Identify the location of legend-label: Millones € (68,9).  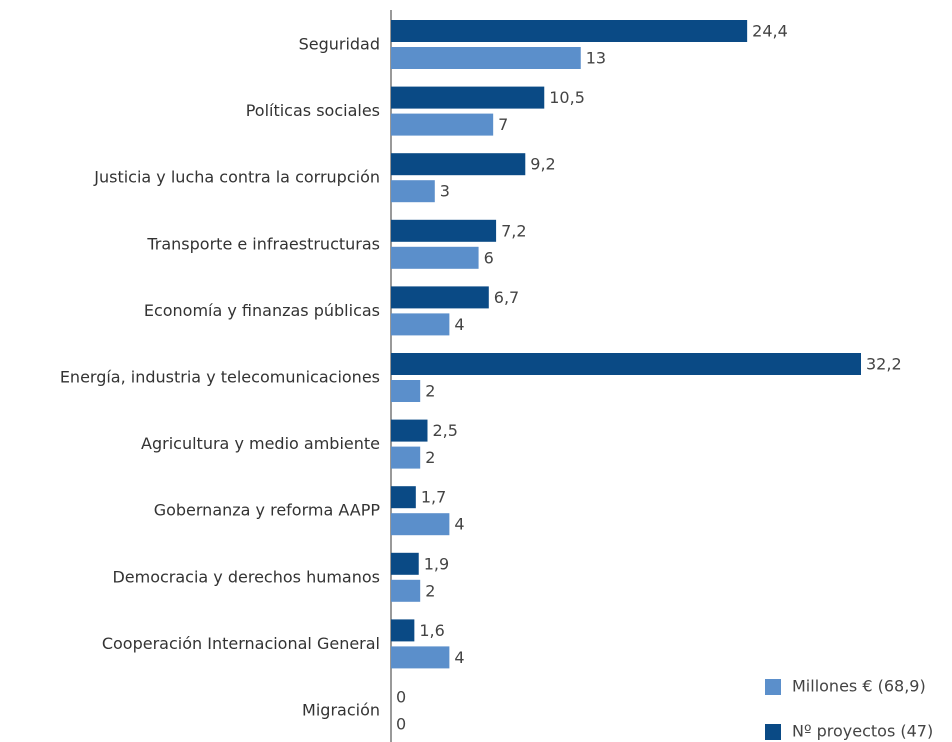
(859, 686).